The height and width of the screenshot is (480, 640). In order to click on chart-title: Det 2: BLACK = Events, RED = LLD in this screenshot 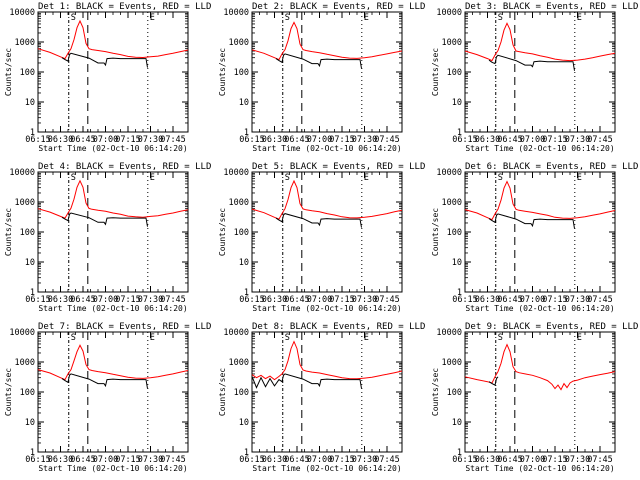, I will do `click(338, 7)`.